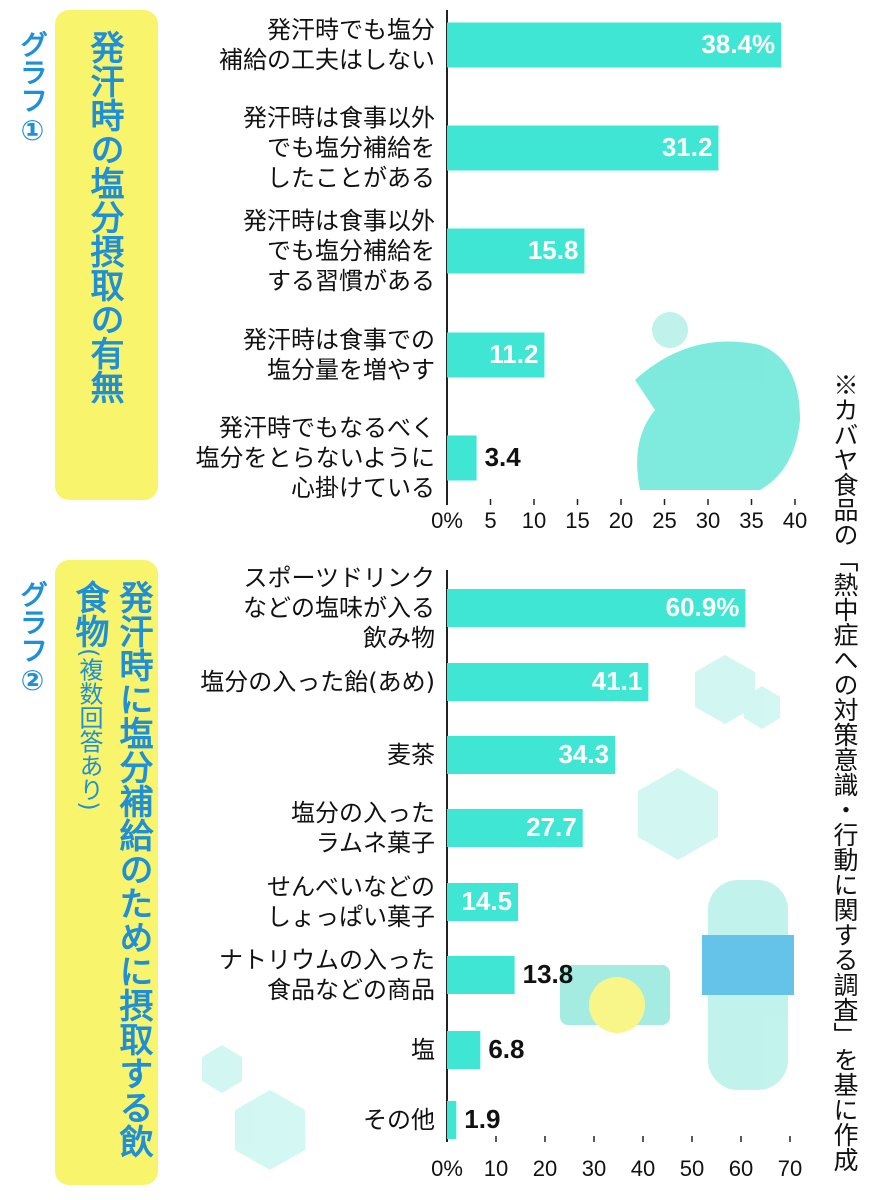 The image size is (871, 1200). What do you see at coordinates (317, 682) in the screenshot?
I see `category-label: 塩分の入った飴(あめ)` at bounding box center [317, 682].